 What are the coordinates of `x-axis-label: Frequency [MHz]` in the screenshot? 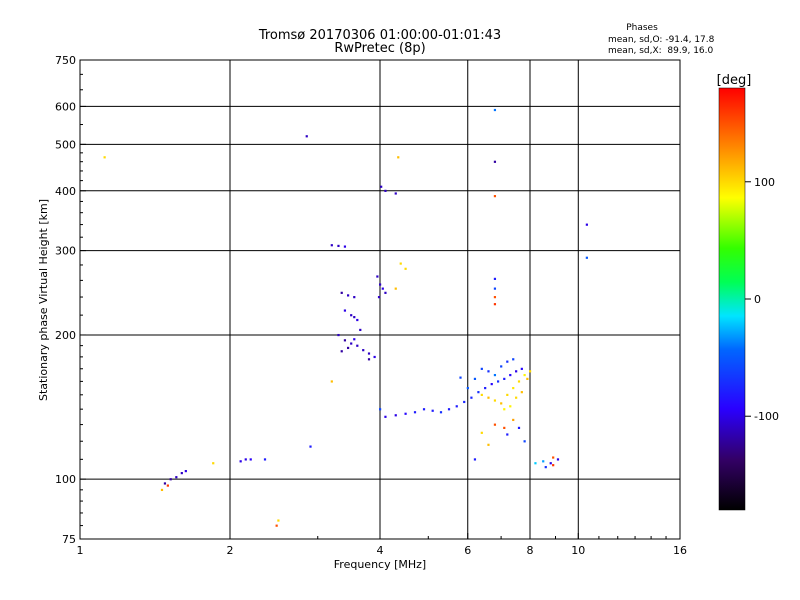 It's located at (380, 564).